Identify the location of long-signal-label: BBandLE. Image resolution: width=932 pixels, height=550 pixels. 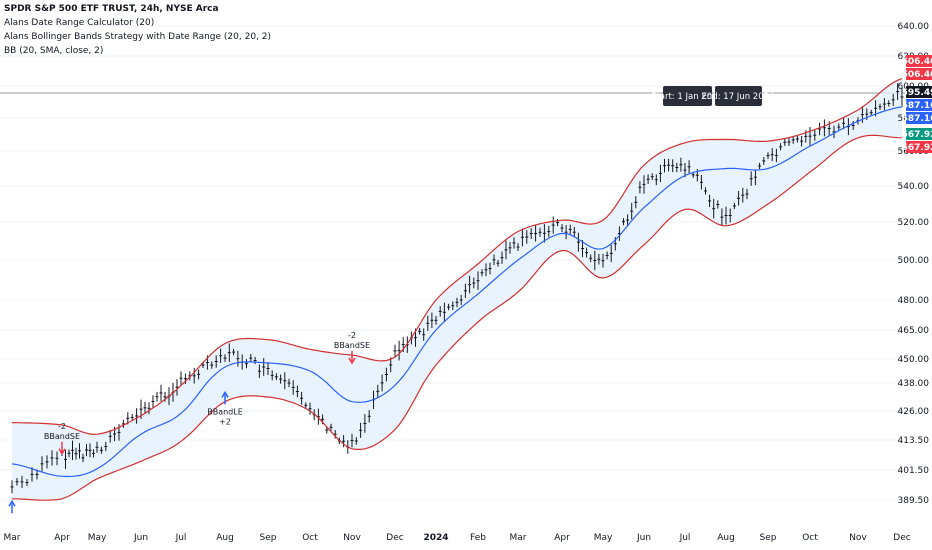
(225, 411).